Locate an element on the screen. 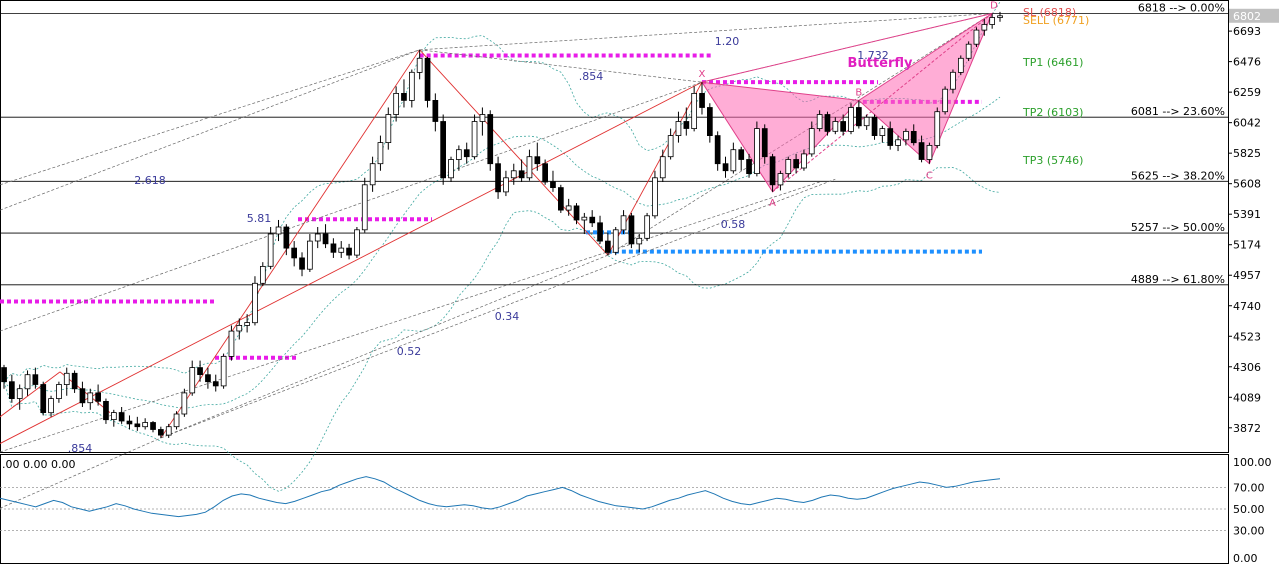  price-axis-label: 5608 is located at coordinates (1247, 184).